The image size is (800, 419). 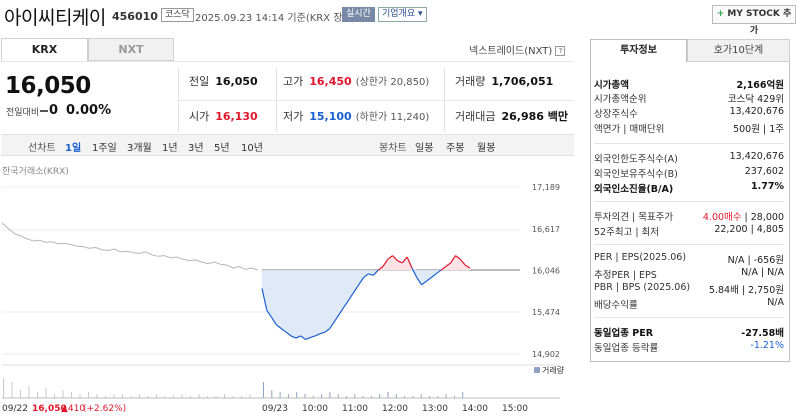 I want to click on invest-row-value: 5.84배 | 2,750원, so click(x=746, y=290).